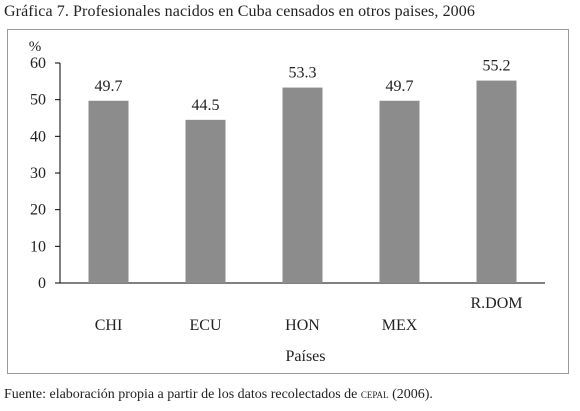 The image size is (580, 411). I want to click on source-org: cepal, so click(374, 393).